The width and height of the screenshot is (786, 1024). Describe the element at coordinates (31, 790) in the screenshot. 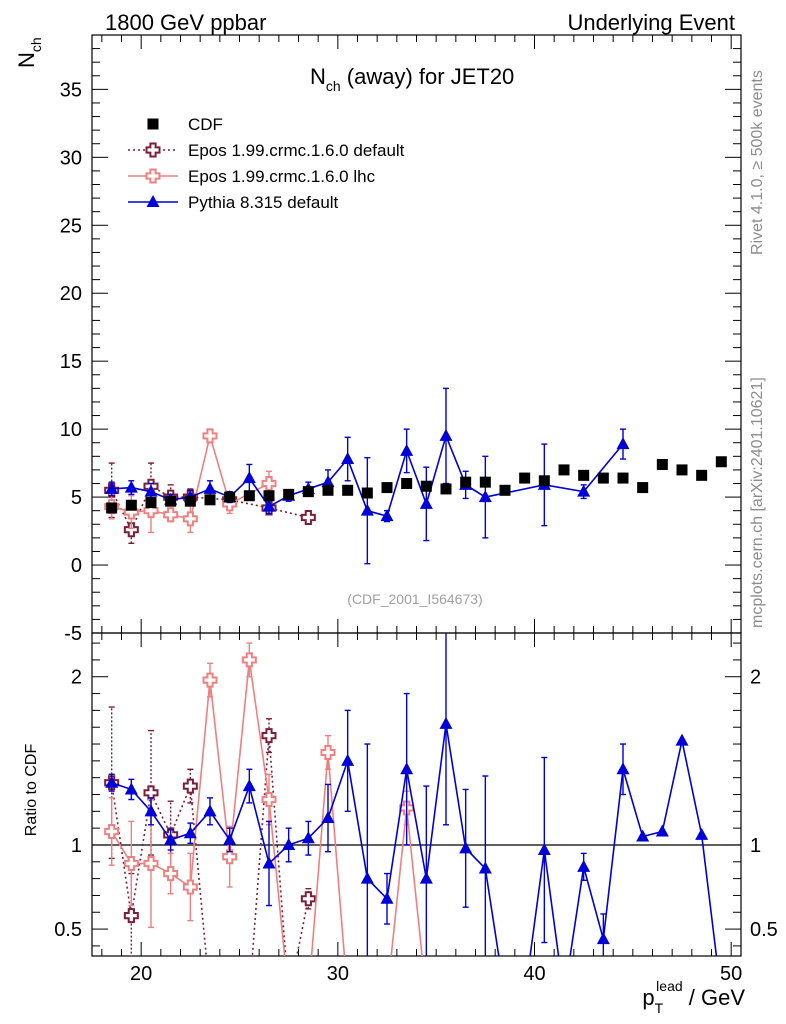

I see `ratio-y-label: Ratio to CDF` at that location.